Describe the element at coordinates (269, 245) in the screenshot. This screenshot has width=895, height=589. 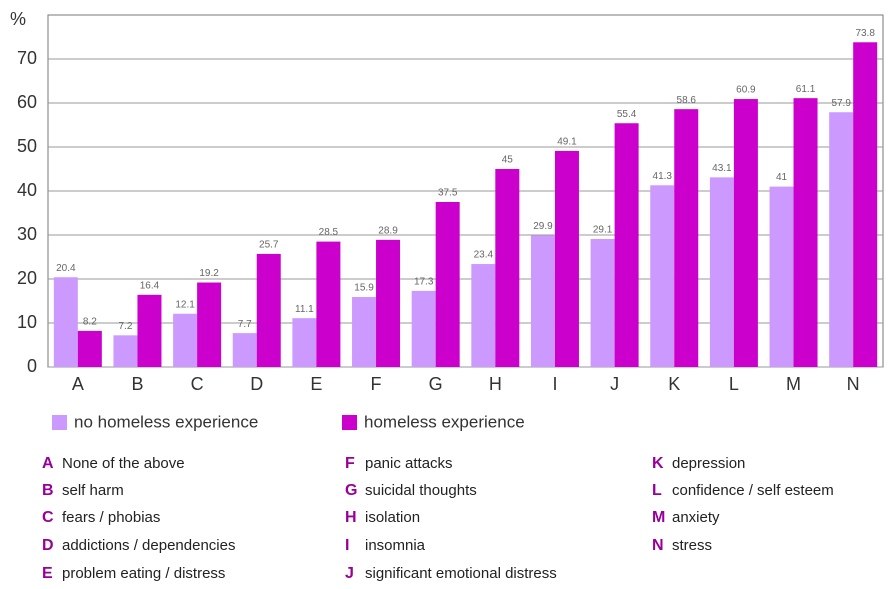
I see `value-label: 25.7` at that location.